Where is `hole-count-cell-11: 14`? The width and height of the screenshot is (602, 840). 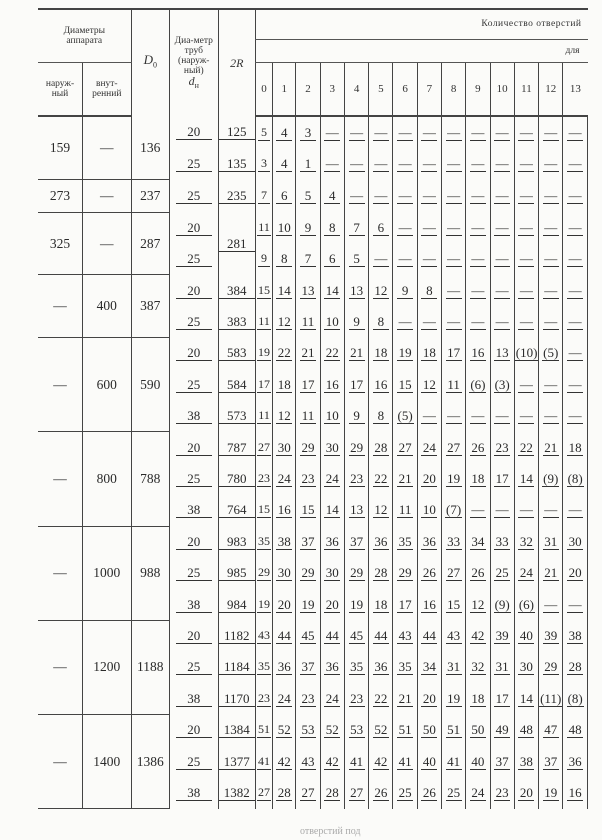
hole-count-cell-11: 14 is located at coordinates (526, 479).